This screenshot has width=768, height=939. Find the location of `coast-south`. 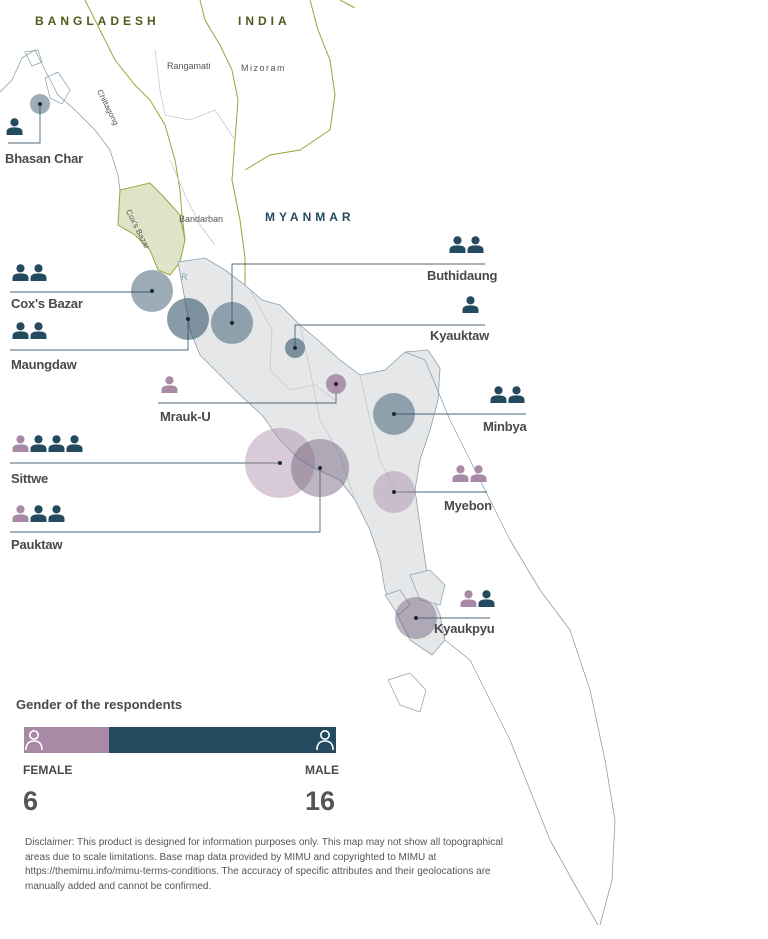

coast-south is located at coordinates (521, 782).